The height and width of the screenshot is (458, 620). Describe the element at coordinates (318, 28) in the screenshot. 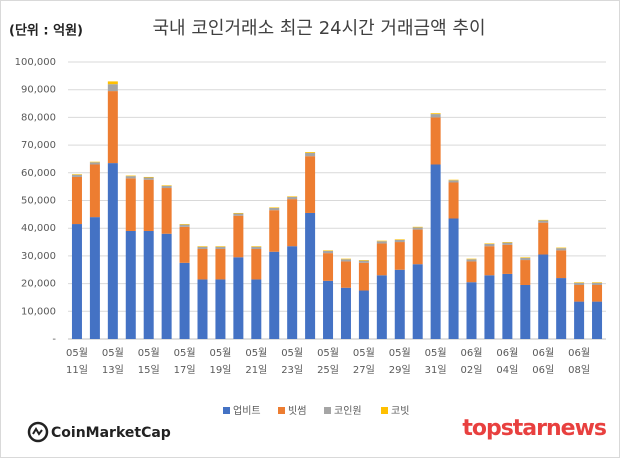

I see `chart-title: 국내 코인거래소 최근 24시간 거래금액 추이` at that location.